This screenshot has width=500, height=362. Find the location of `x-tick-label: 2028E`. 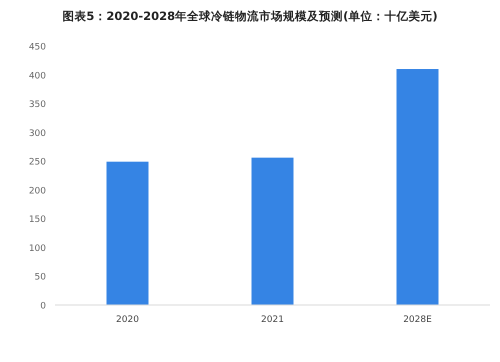

x-tick-label: 2028E is located at coordinates (417, 320).